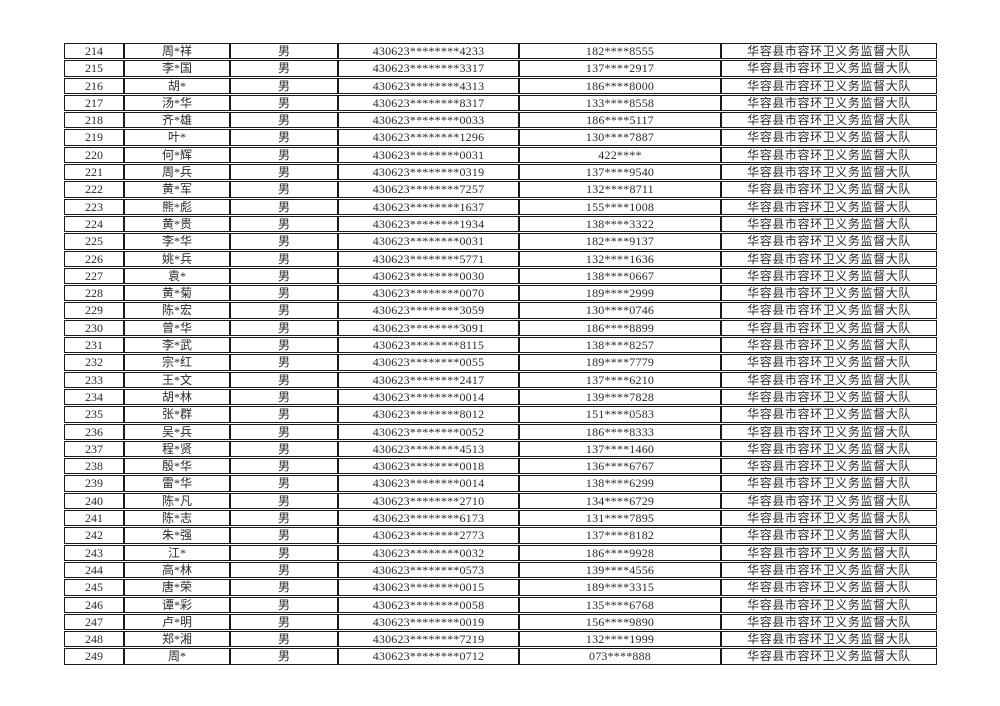 This screenshot has width=1000, height=706. What do you see at coordinates (428, 51) in the screenshot?
I see `id-number-cell: 430623********4233` at bounding box center [428, 51].